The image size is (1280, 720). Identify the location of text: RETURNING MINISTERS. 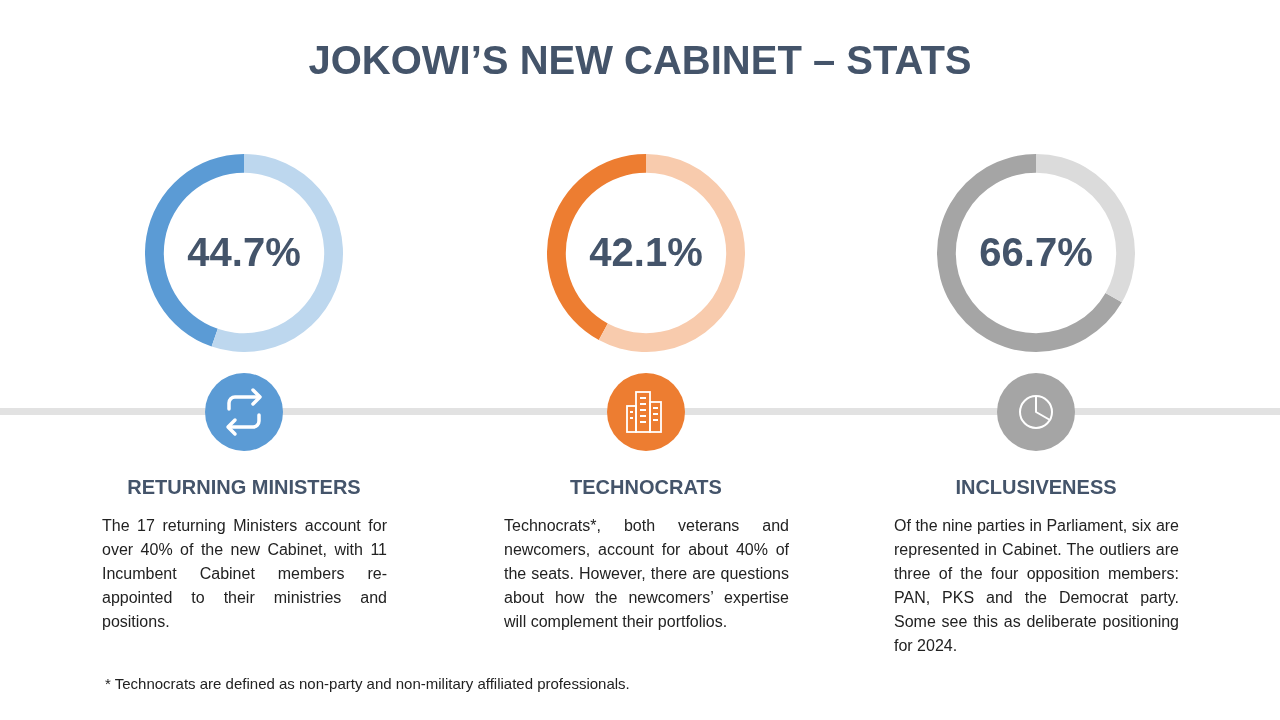
(244, 487).